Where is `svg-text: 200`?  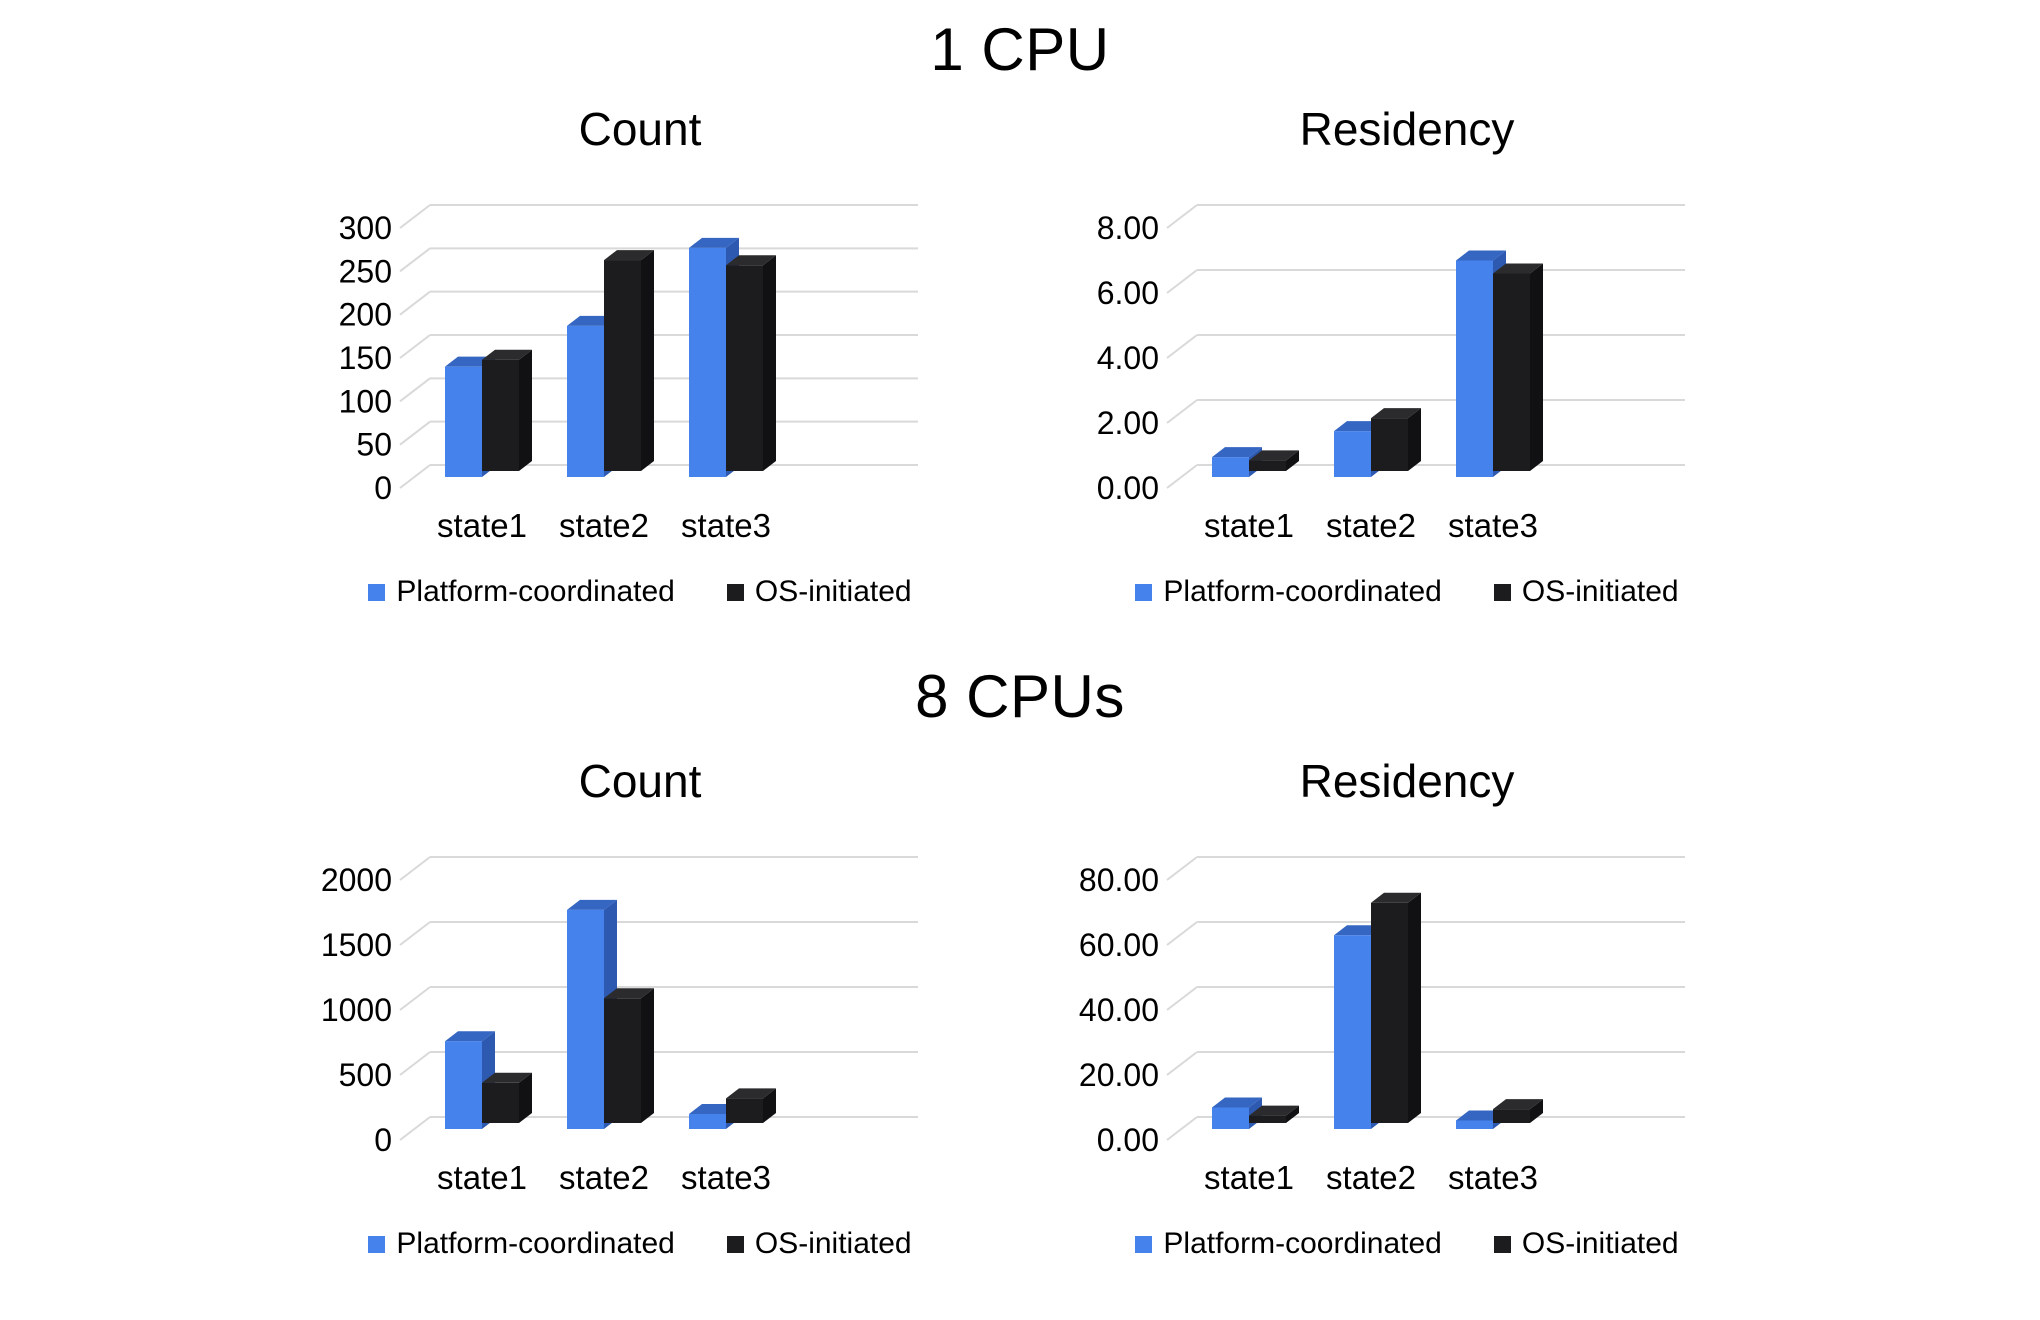 svg-text: 200 is located at coordinates (365, 315).